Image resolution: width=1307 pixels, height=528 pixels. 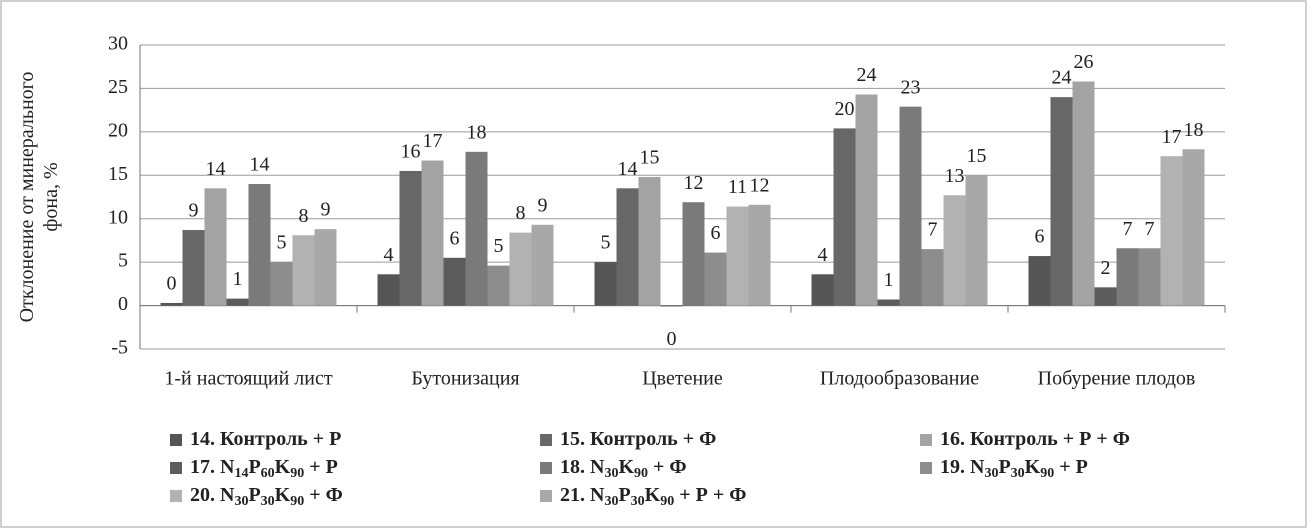 What do you see at coordinates (118, 174) in the screenshot?
I see `y-tick-label: 15` at bounding box center [118, 174].